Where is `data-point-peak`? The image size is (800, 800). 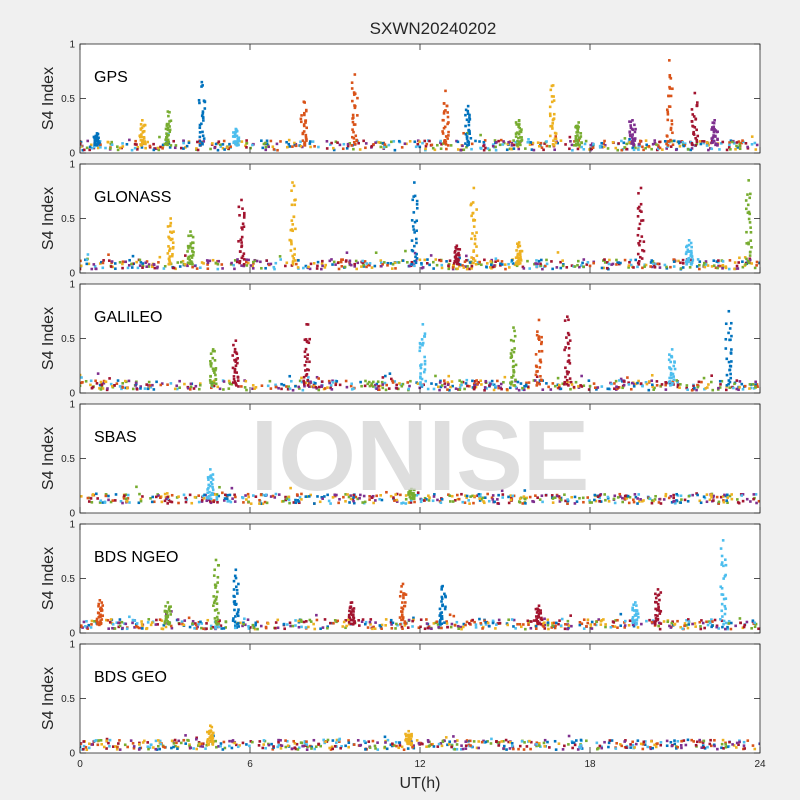 data-point-peak is located at coordinates (729, 311).